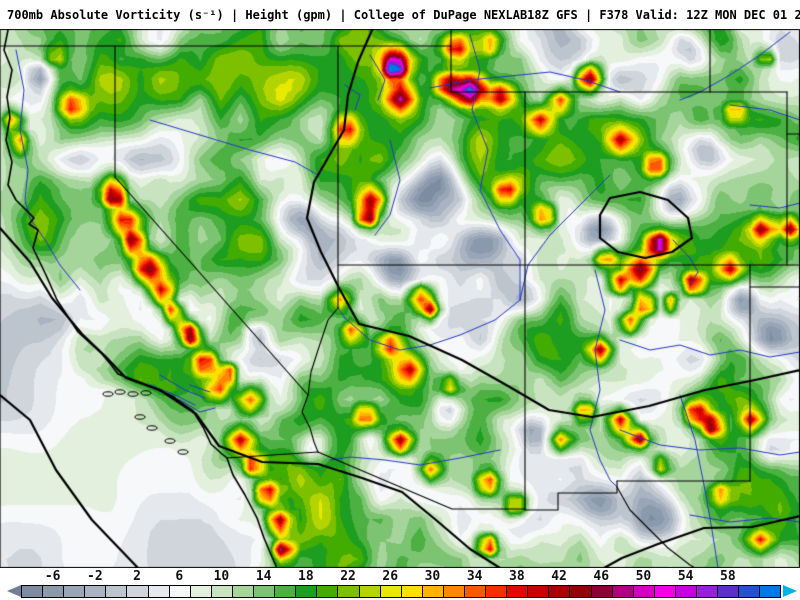 Image resolution: width=800 pixels, height=600 pixels. What do you see at coordinates (52, 576) in the screenshot?
I see `colorbar-tick-label: -6` at bounding box center [52, 576].